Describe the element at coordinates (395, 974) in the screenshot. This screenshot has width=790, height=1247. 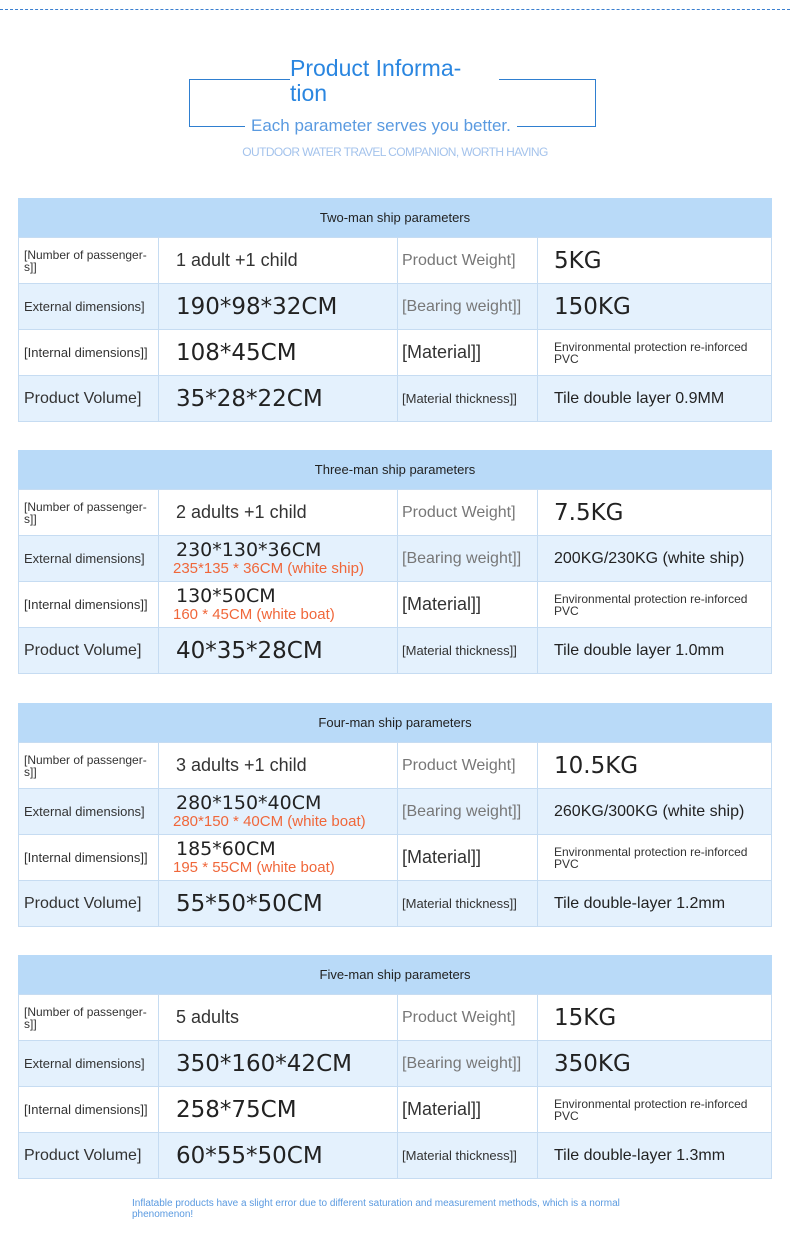
I see `table-title: Five-man ship parameters` at that location.